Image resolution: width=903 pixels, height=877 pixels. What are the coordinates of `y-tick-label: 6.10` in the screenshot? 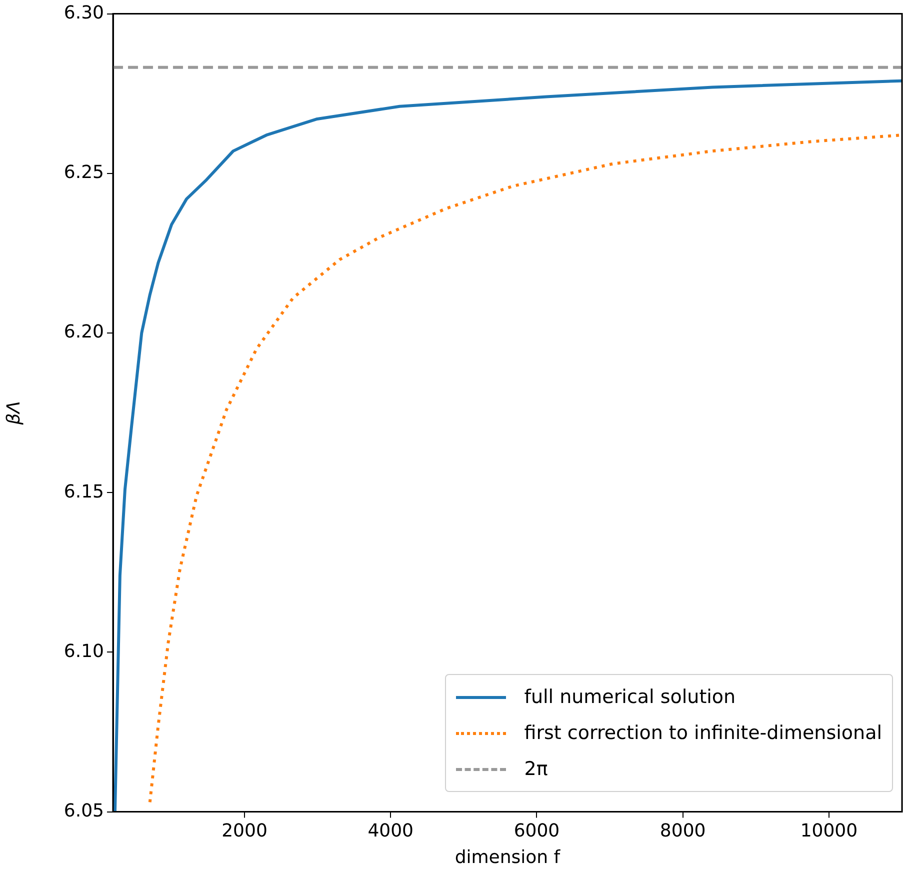 It's located at (84, 651).